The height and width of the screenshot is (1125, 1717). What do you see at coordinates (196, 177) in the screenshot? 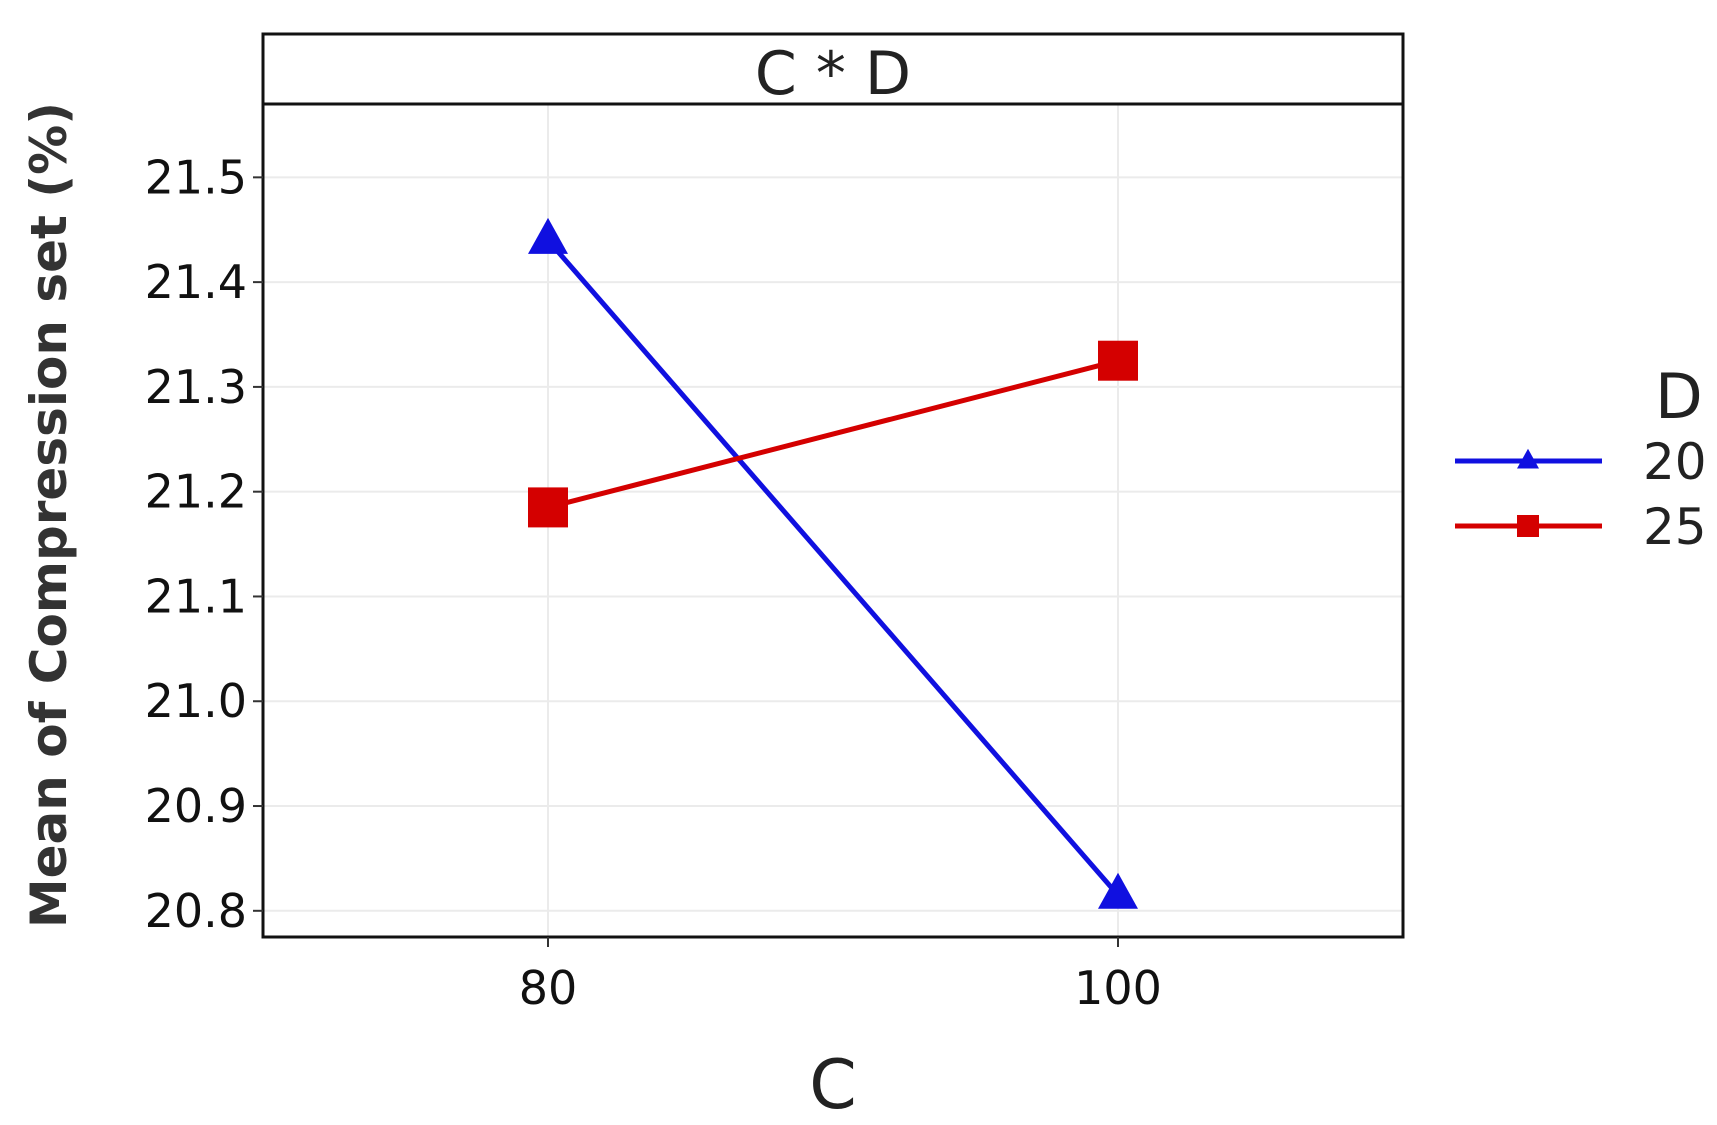
I see `y-tick-label: 21.5` at bounding box center [196, 177].